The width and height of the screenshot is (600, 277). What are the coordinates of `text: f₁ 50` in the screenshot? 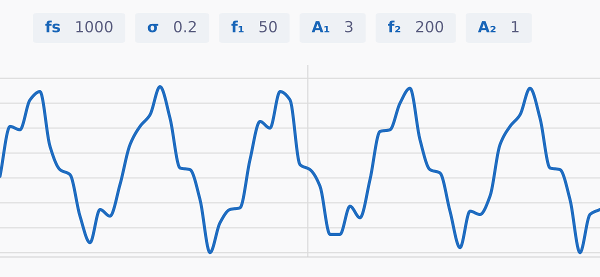 It's located at (254, 26).